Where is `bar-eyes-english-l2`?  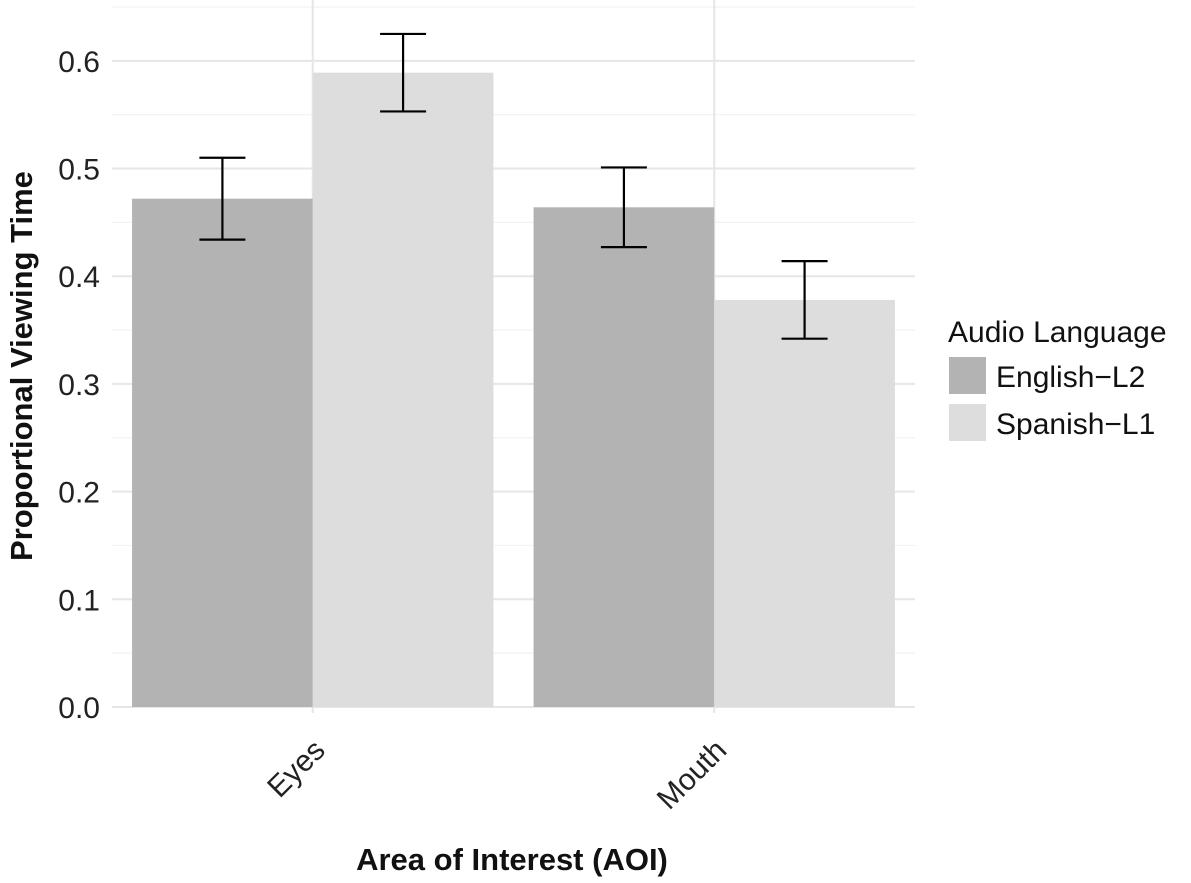 bar-eyes-english-l2 is located at coordinates (222, 452).